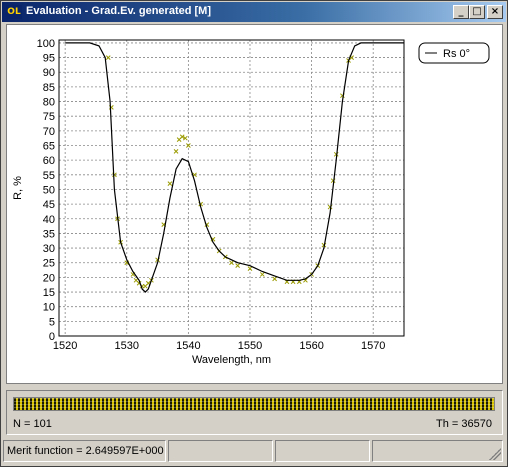  What do you see at coordinates (46, 44) in the screenshot?
I see `y-tick-label: 100` at bounding box center [46, 44].